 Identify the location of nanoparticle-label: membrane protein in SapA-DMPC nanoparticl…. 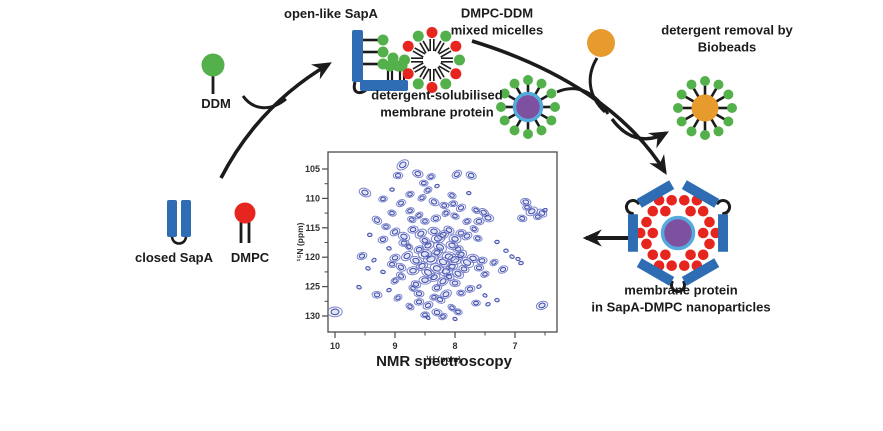
(681, 298).